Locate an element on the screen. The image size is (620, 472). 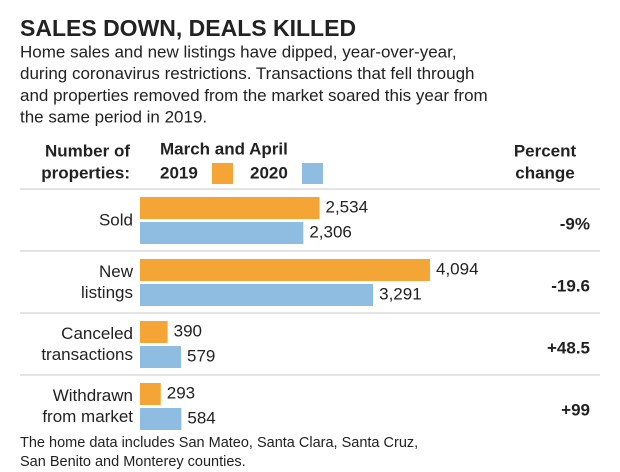
category-label: from market is located at coordinates (87, 416).